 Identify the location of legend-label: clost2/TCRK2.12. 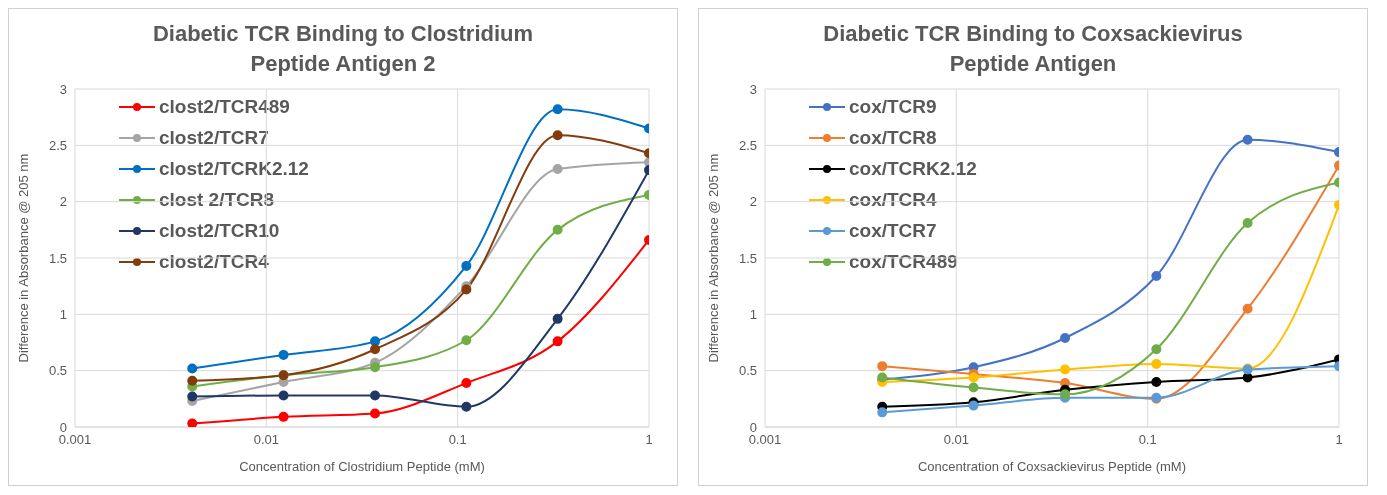
(234, 169).